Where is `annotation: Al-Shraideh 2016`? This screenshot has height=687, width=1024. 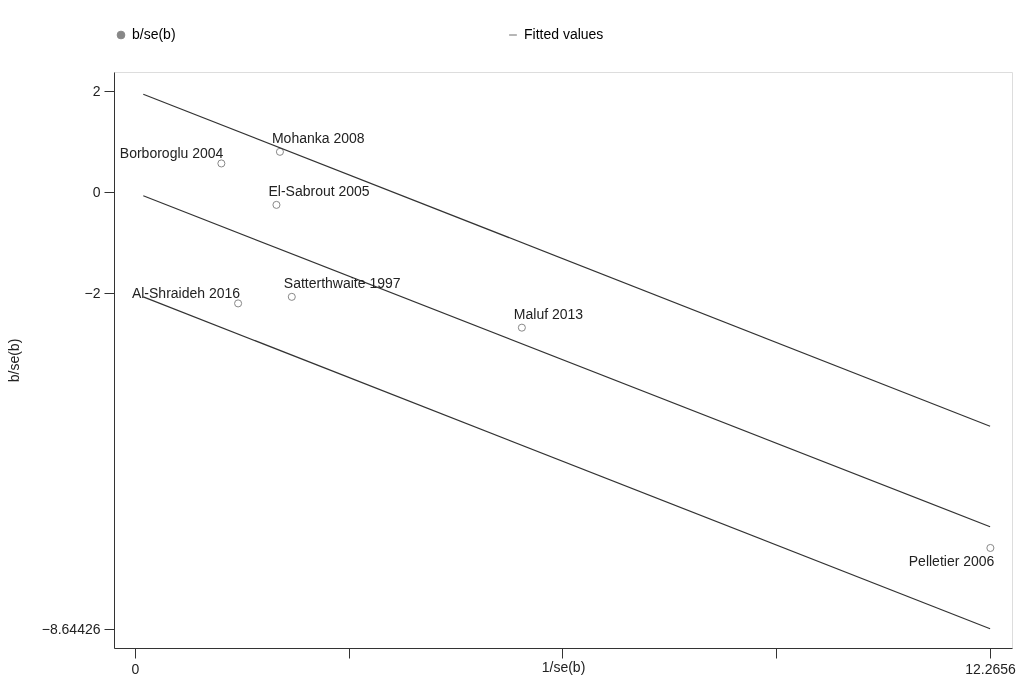
annotation: Al-Shraideh 2016 is located at coordinates (186, 293).